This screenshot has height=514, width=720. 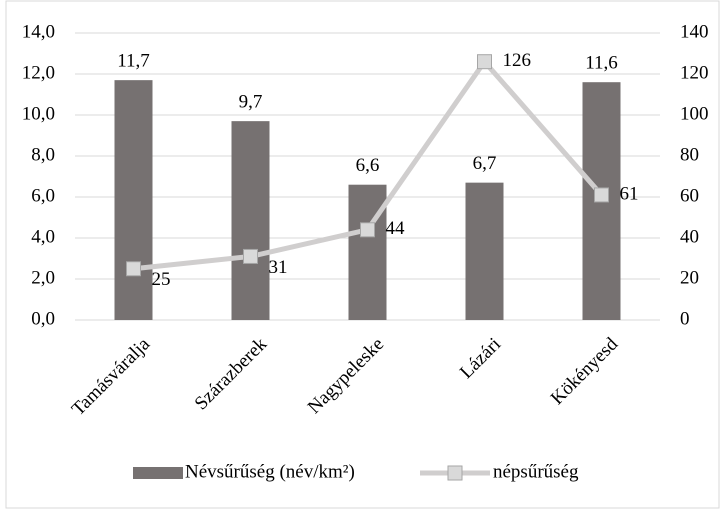 I want to click on bar-value-label: 9,7, so click(x=251, y=102).